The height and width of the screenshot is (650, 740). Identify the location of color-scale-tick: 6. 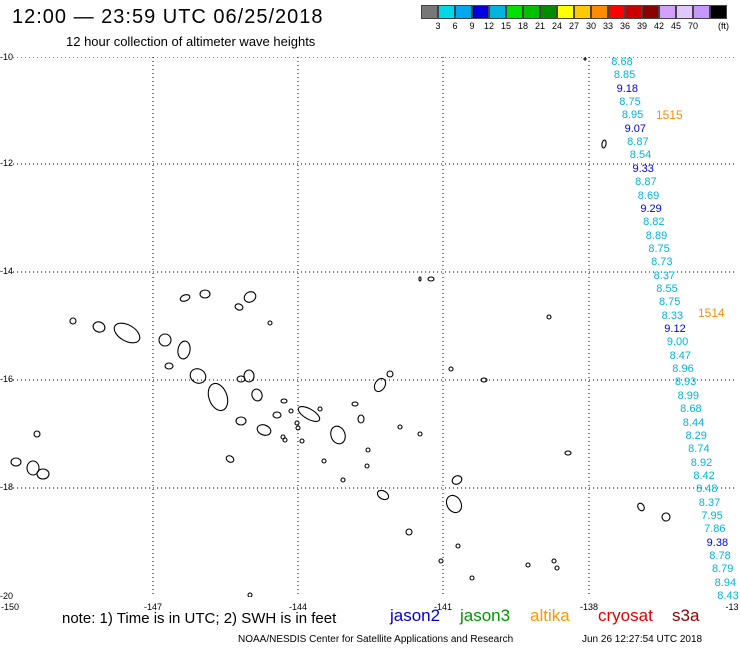
(455, 26).